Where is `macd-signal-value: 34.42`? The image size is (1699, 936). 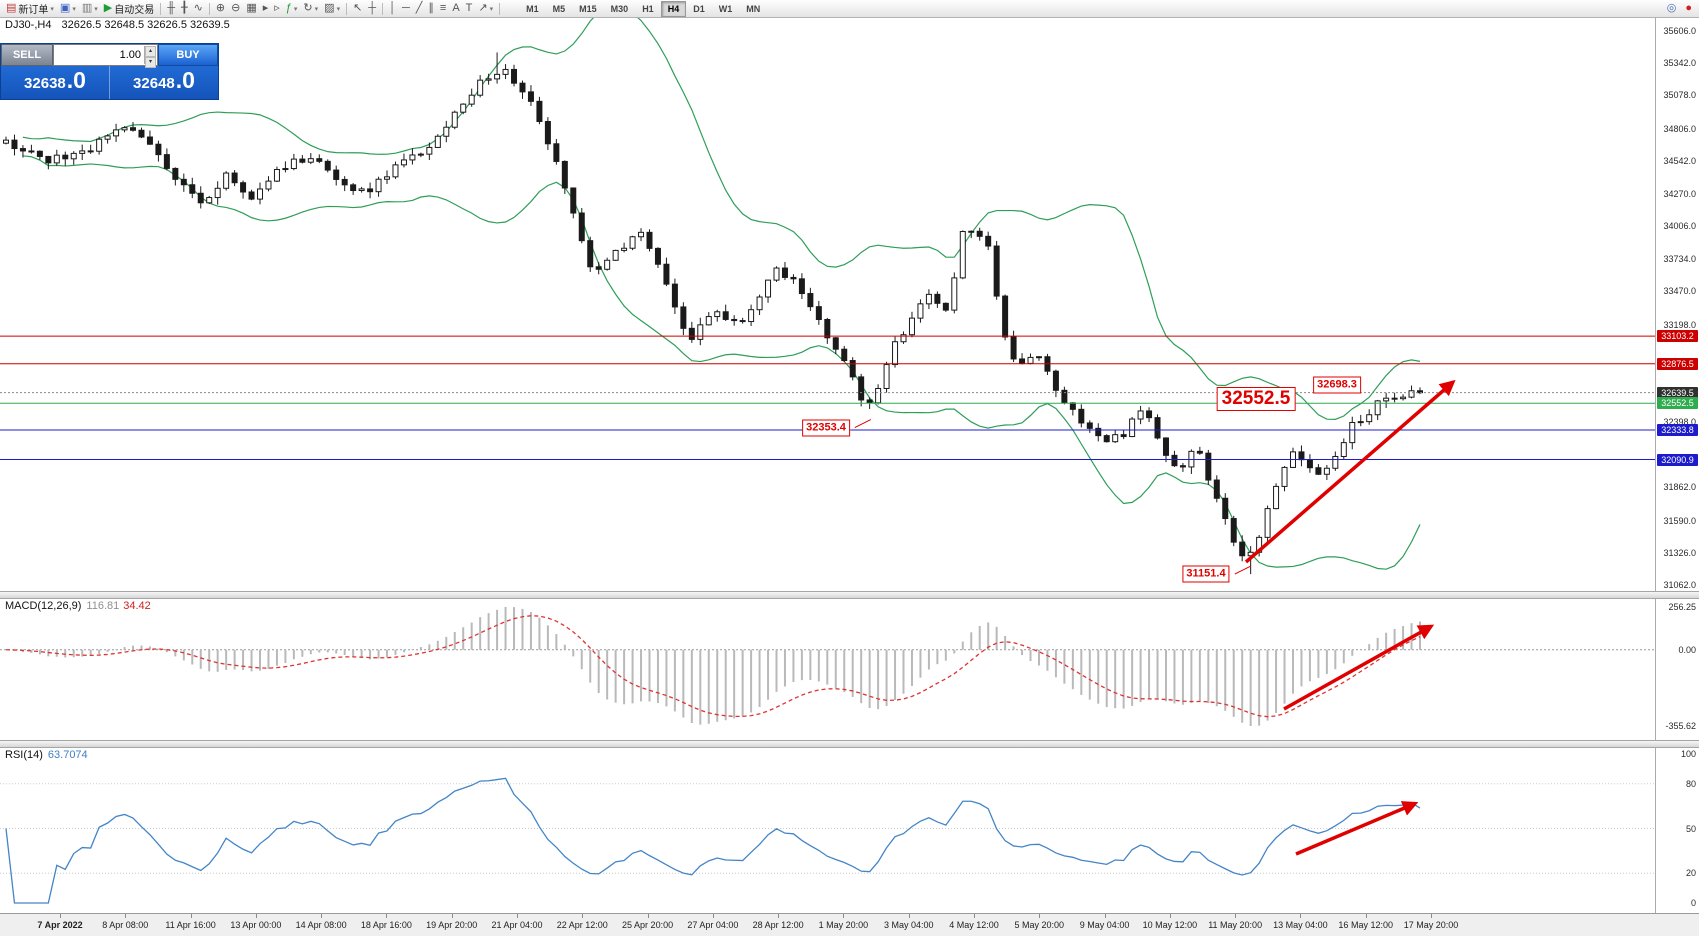 macd-signal-value: 34.42 is located at coordinates (137, 606).